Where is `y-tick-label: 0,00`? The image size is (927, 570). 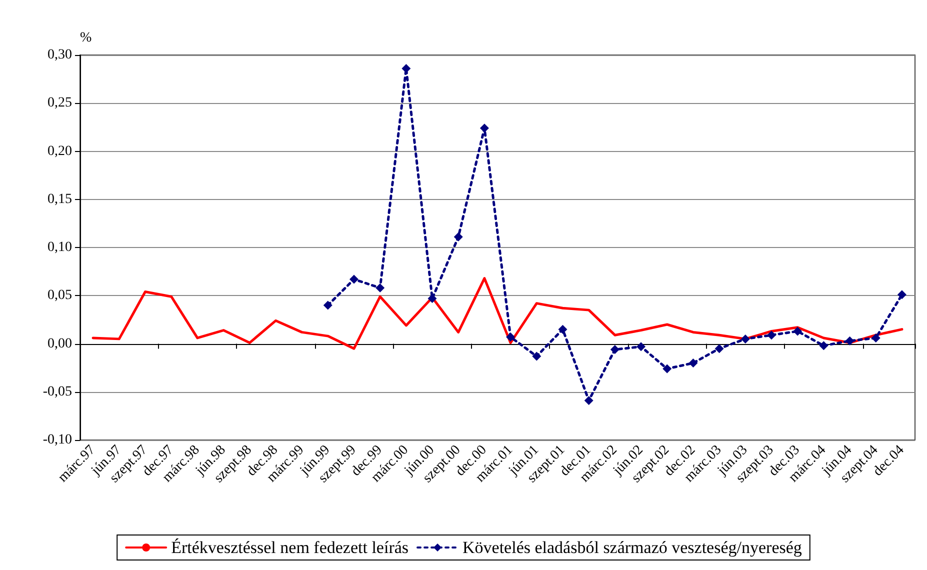
y-tick-label: 0,00 is located at coordinates (60, 344).